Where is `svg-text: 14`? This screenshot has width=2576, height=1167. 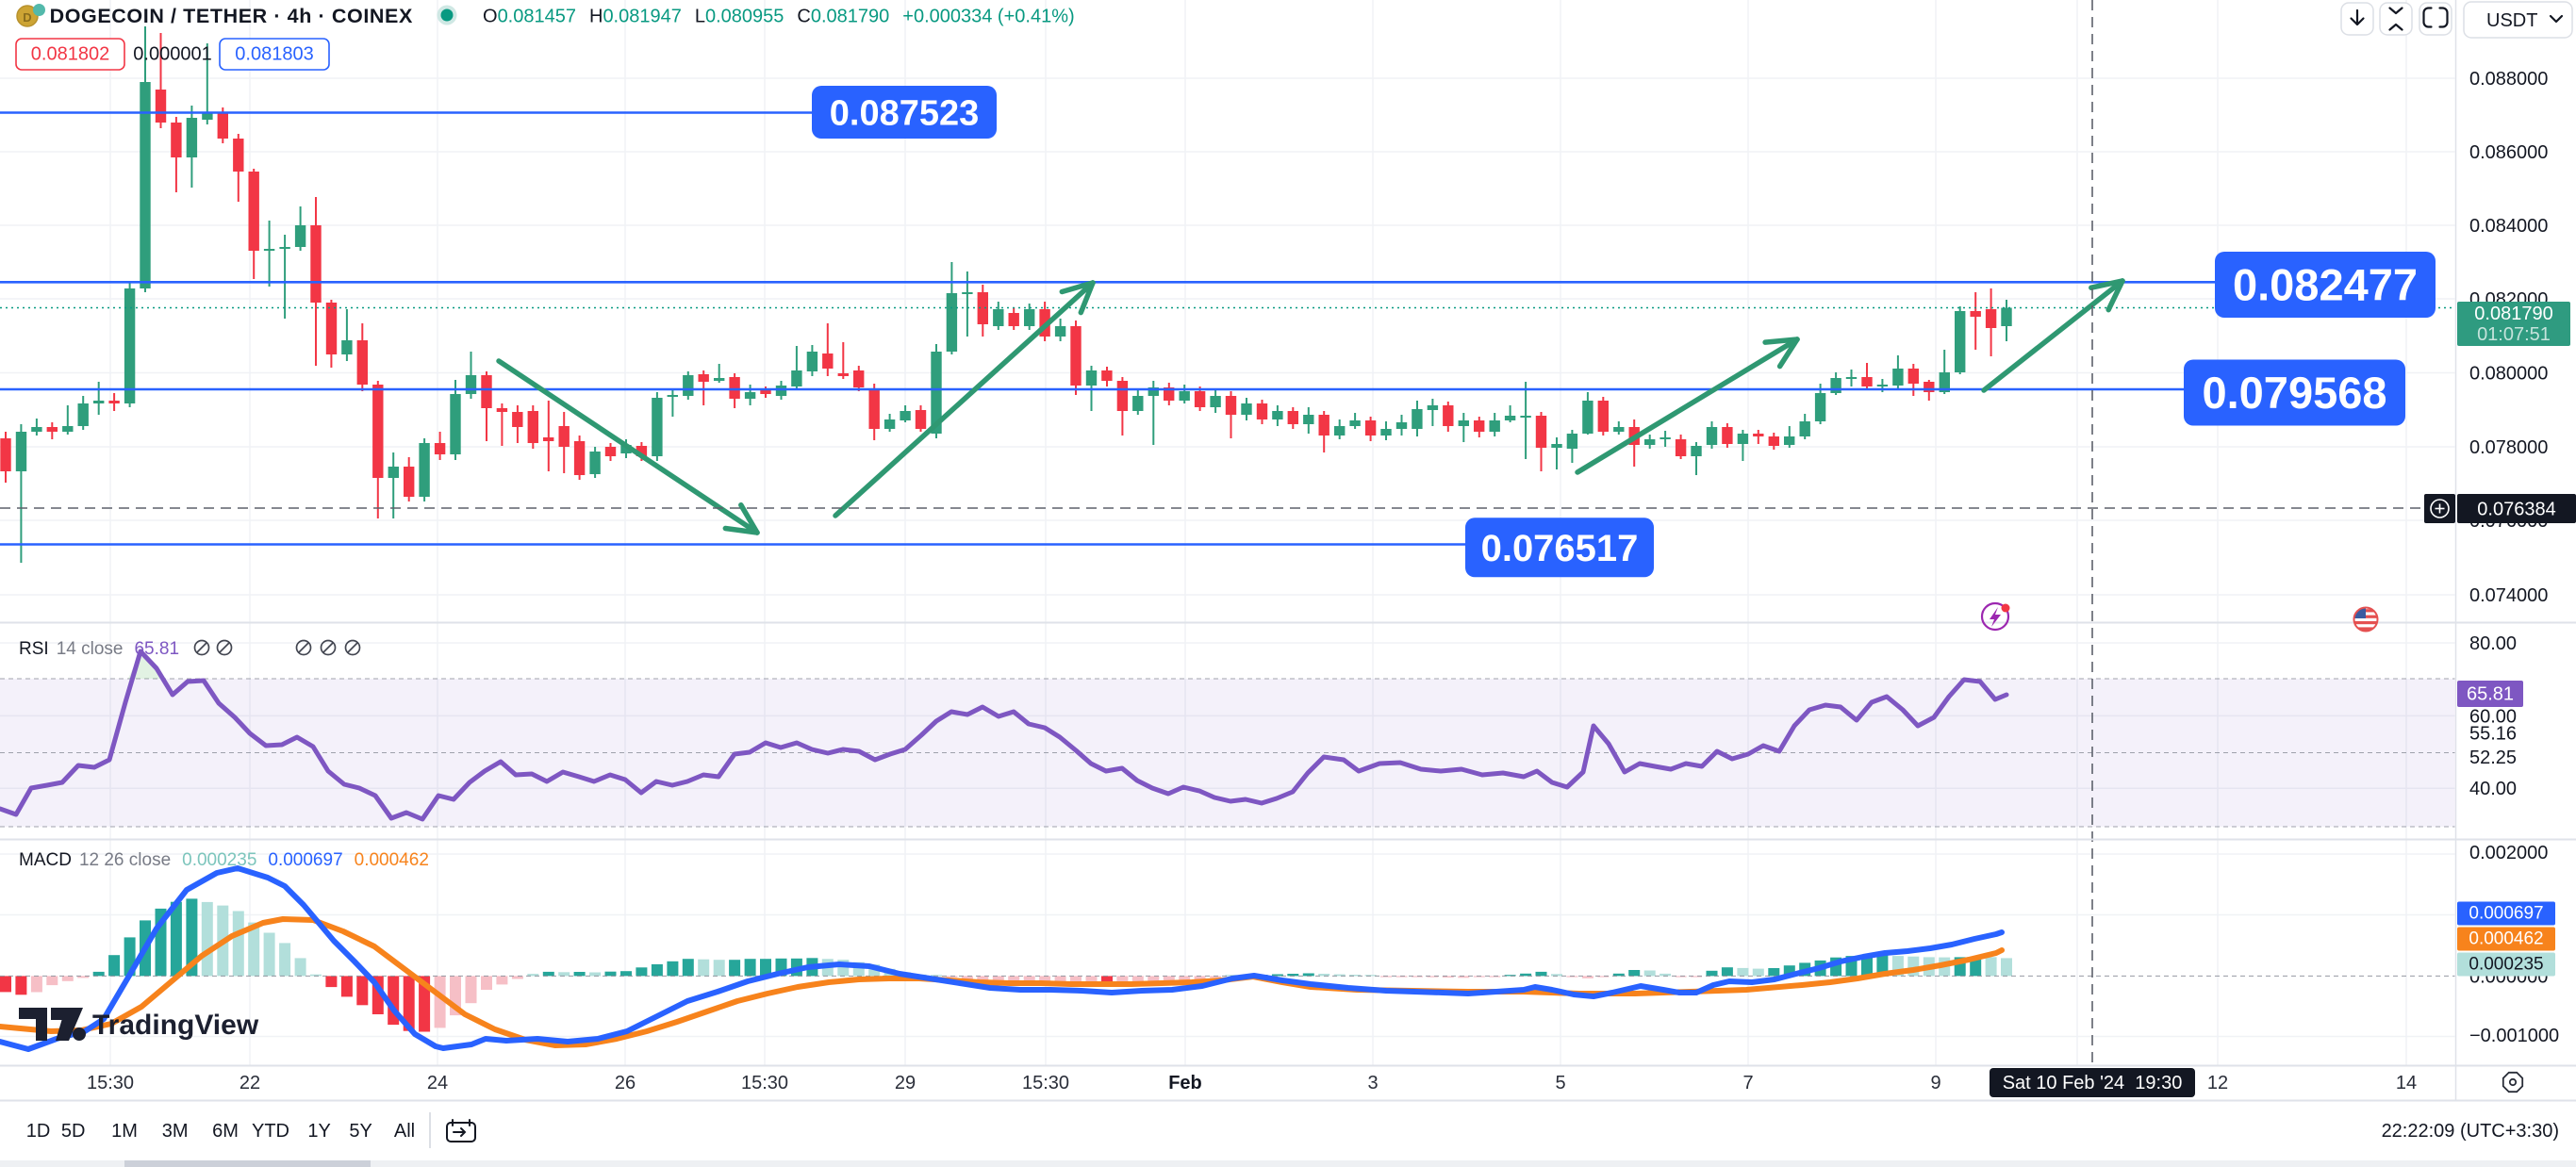 svg-text: 14 is located at coordinates (2406, 1083).